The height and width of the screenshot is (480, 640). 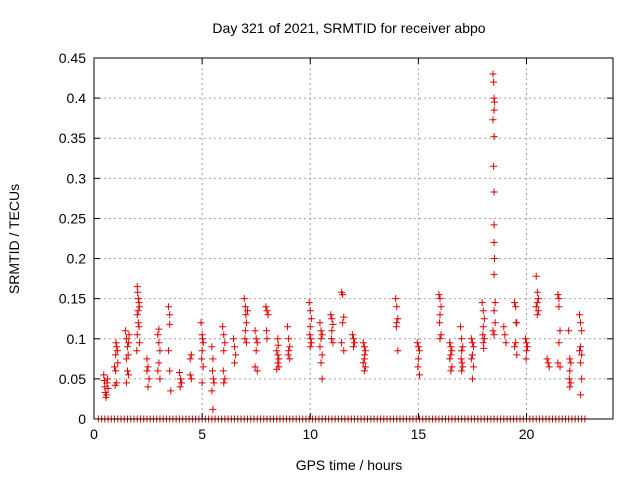 I want to click on y-tick-label: 0.05, so click(x=72, y=379).